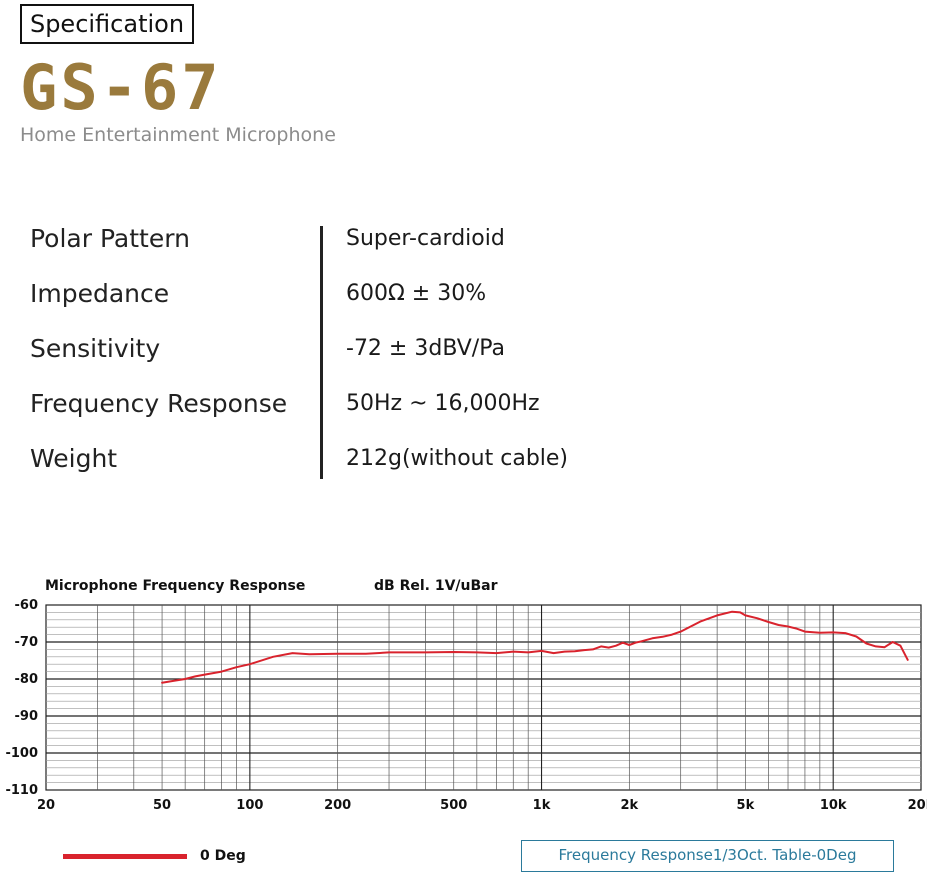 This screenshot has width=927, height=881. I want to click on spec-label: Polar Pattern, so click(110, 238).